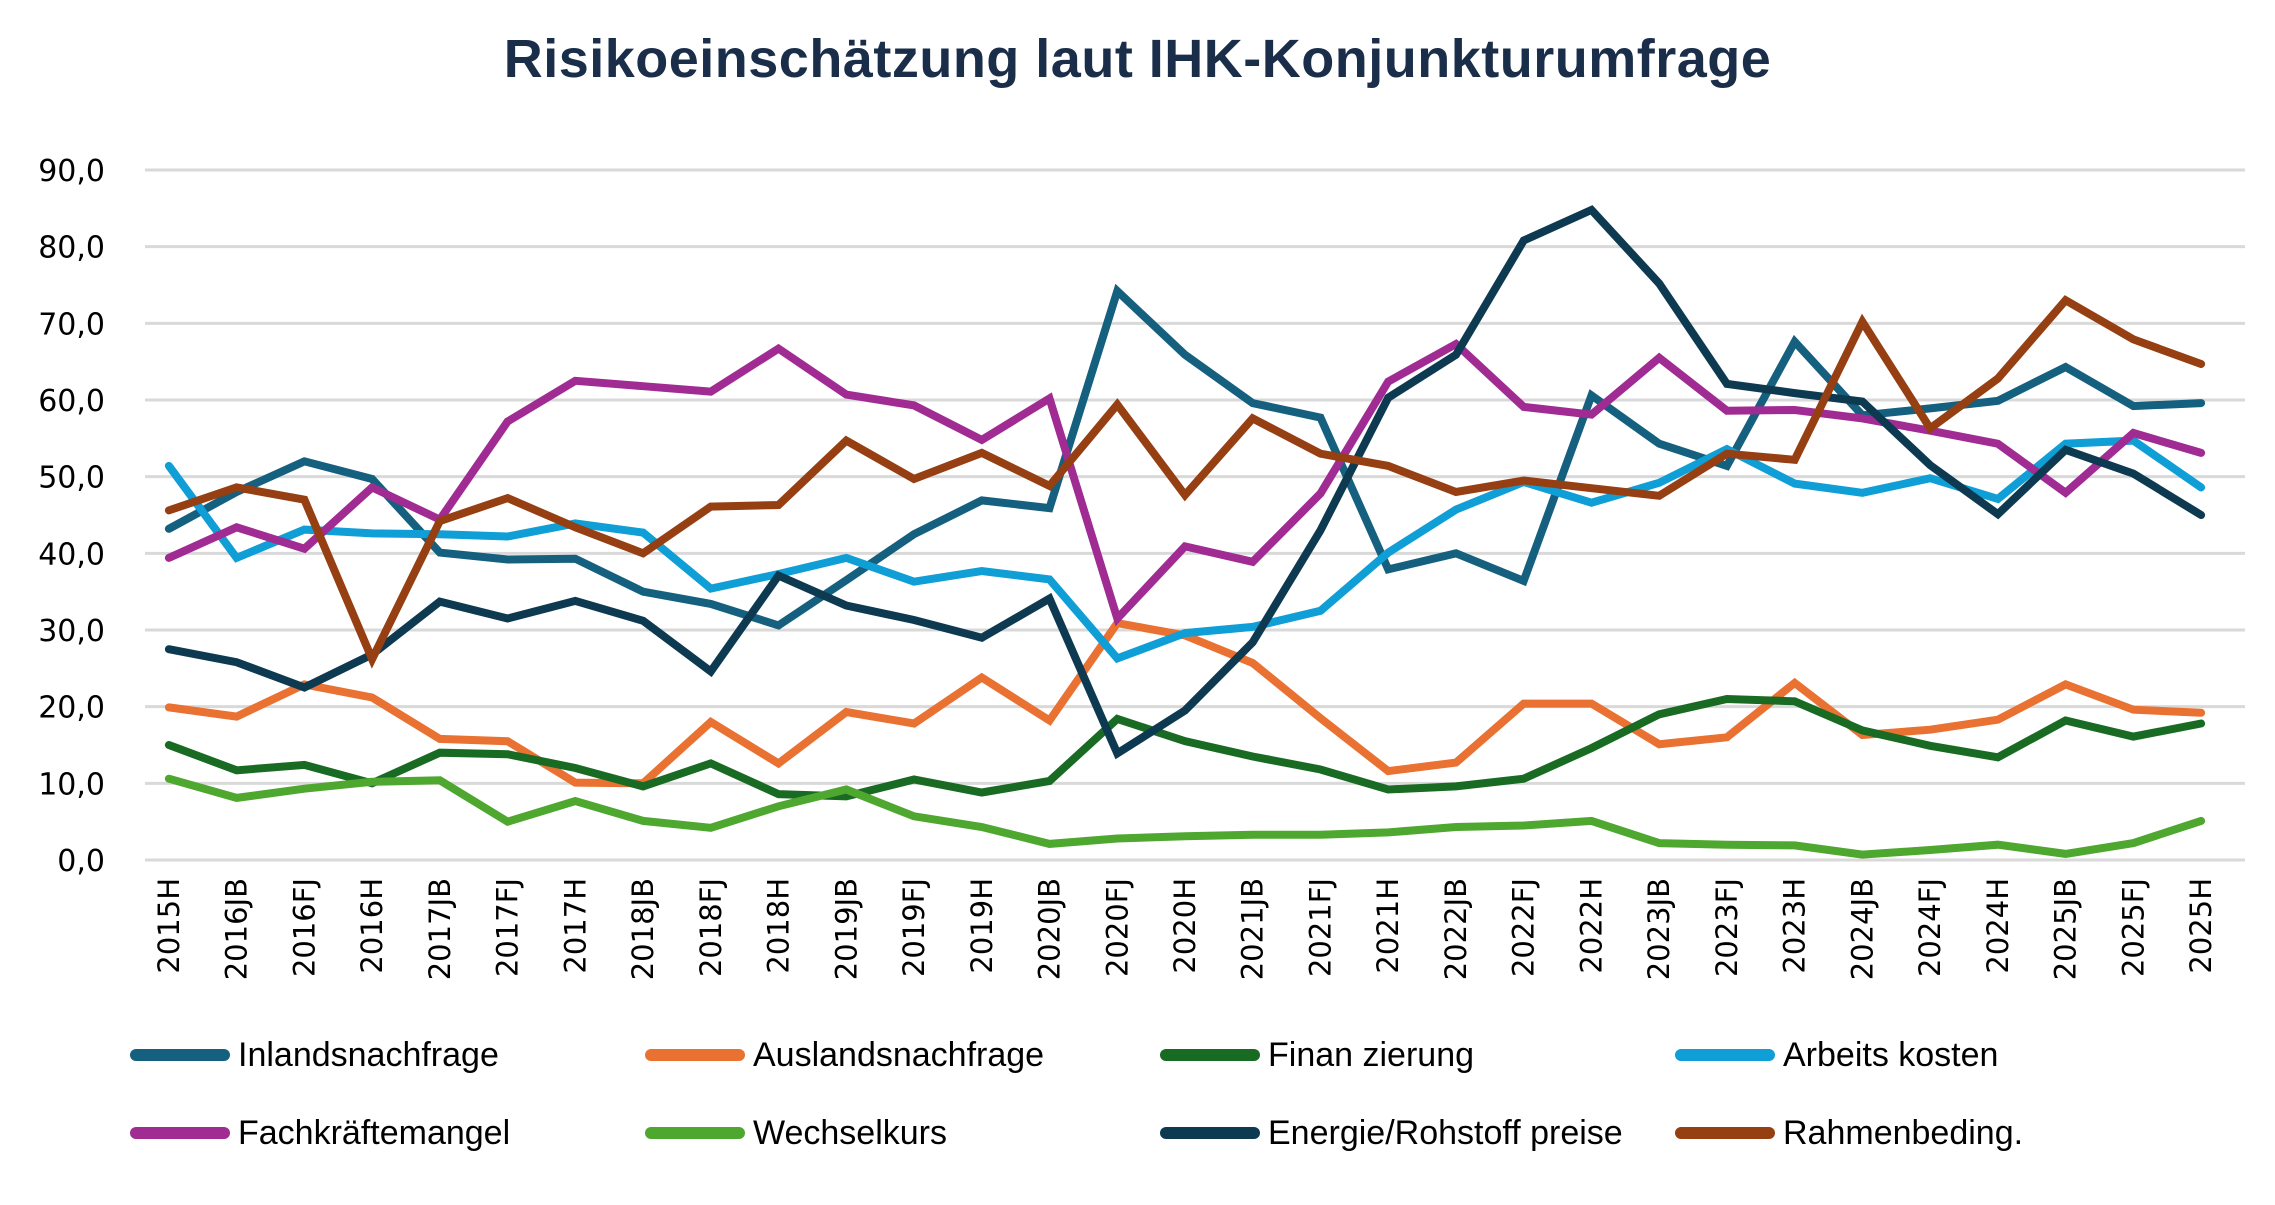 The height and width of the screenshot is (1205, 2275). Describe the element at coordinates (1253, 929) in the screenshot. I see `x-tick-label: 2021JB` at that location.